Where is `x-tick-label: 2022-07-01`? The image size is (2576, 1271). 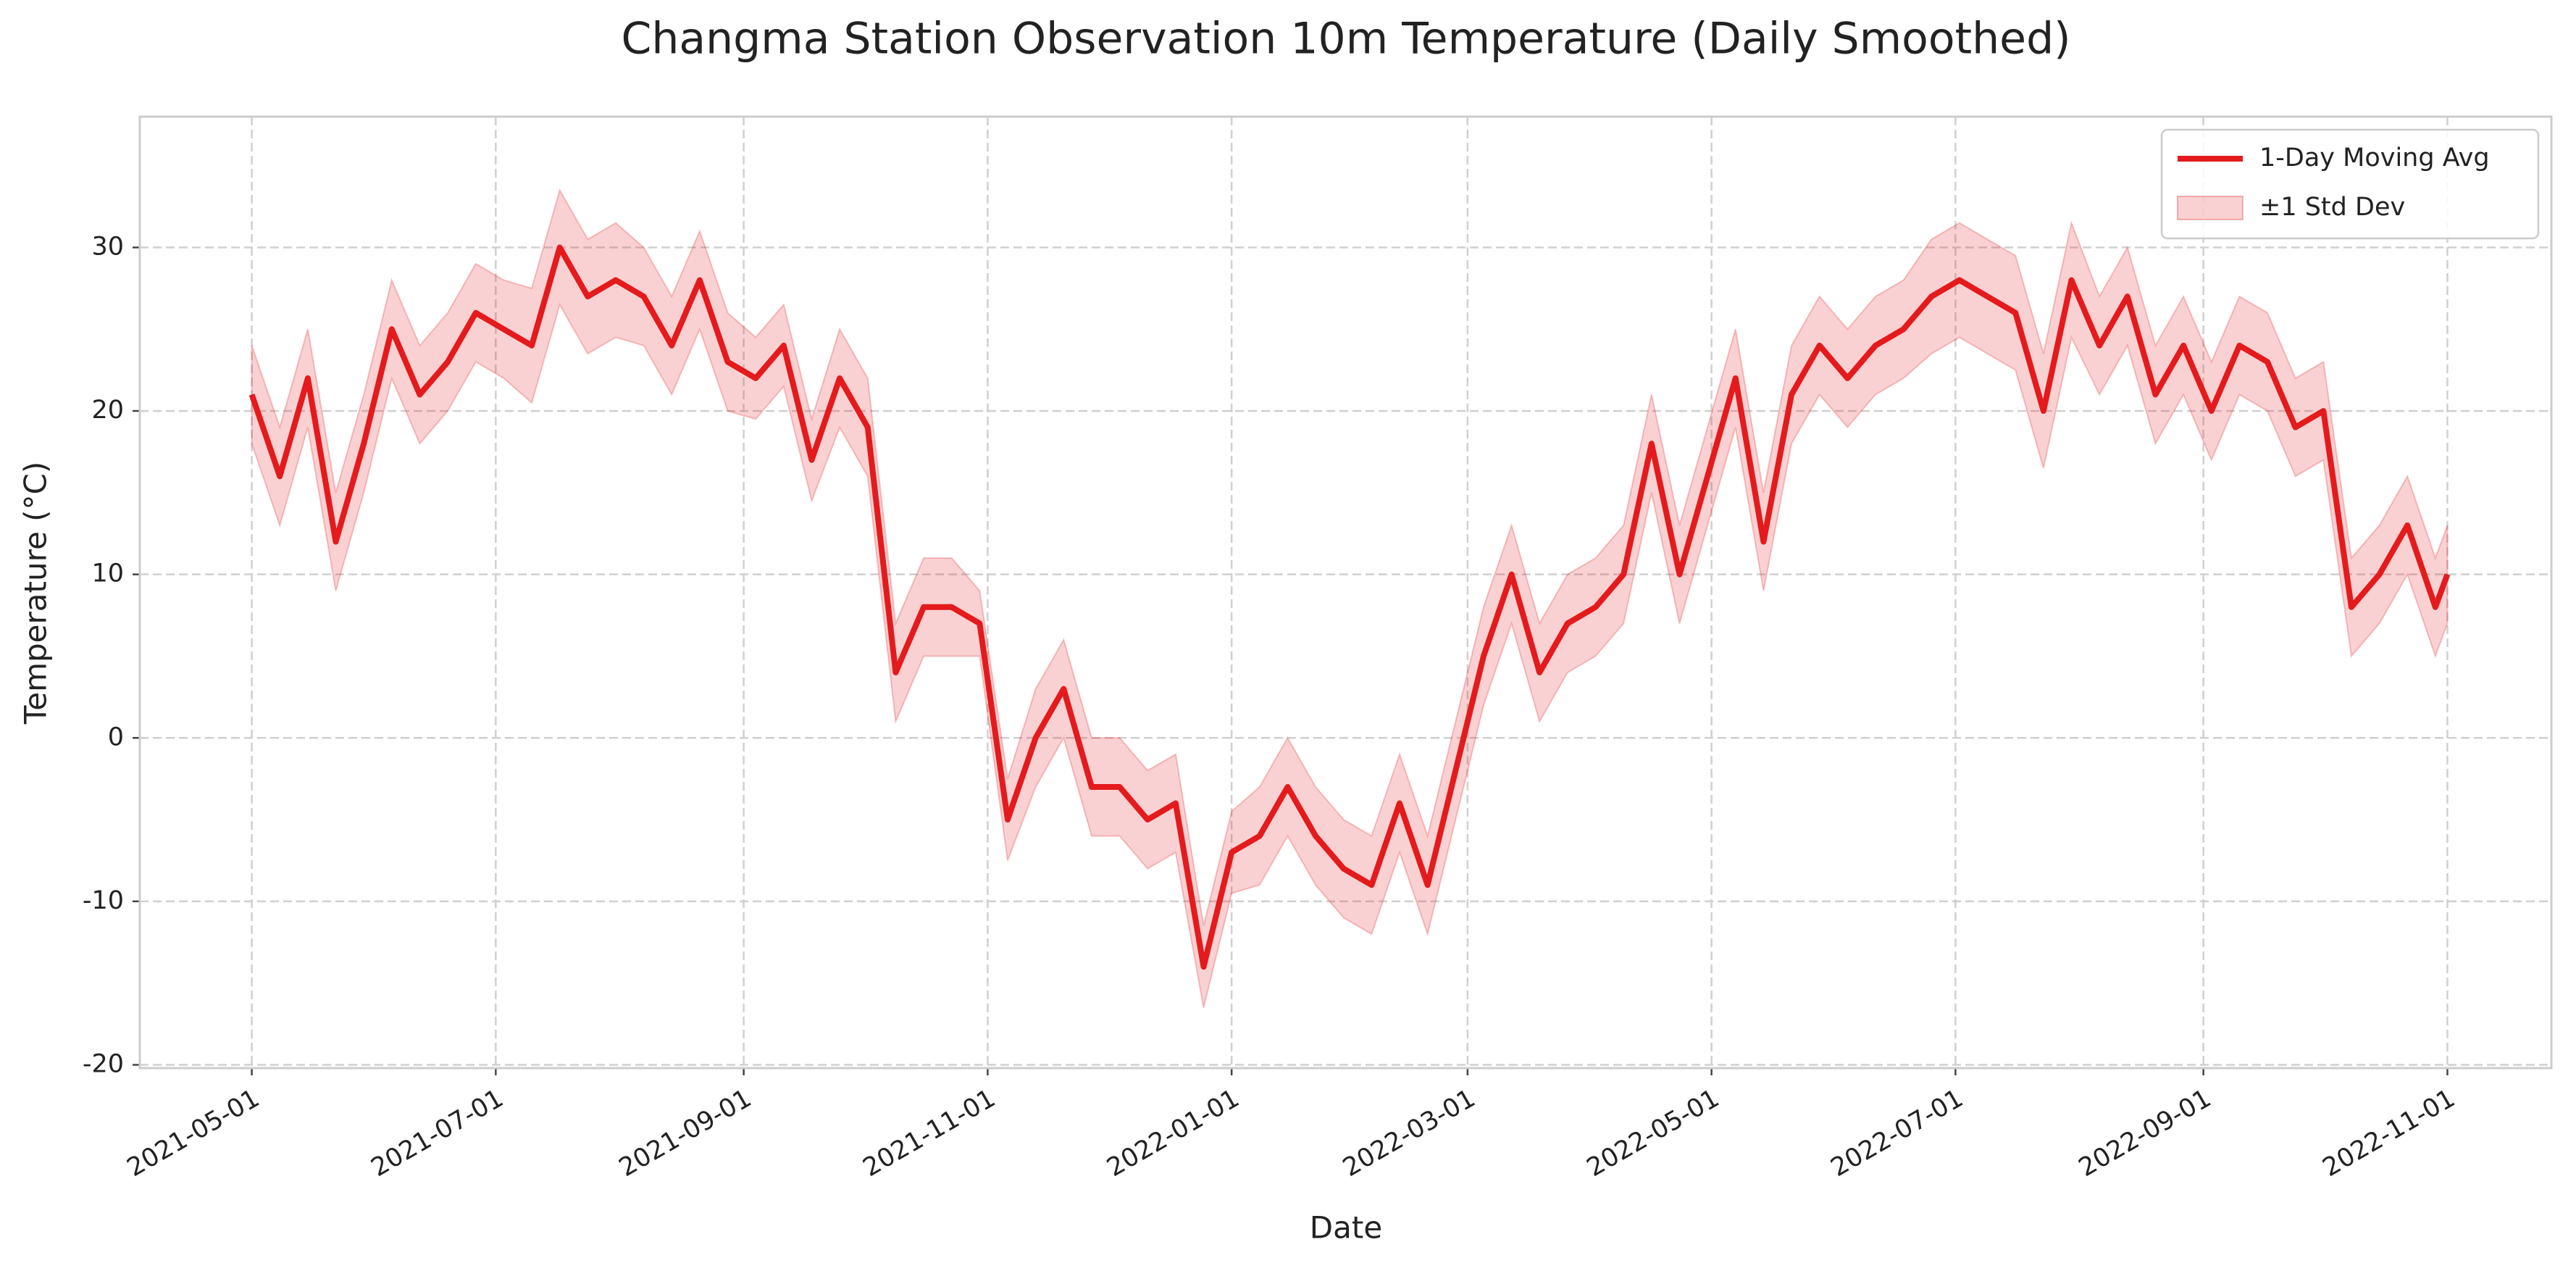 x-tick-label: 2022-07-01 is located at coordinates (1897, 1133).